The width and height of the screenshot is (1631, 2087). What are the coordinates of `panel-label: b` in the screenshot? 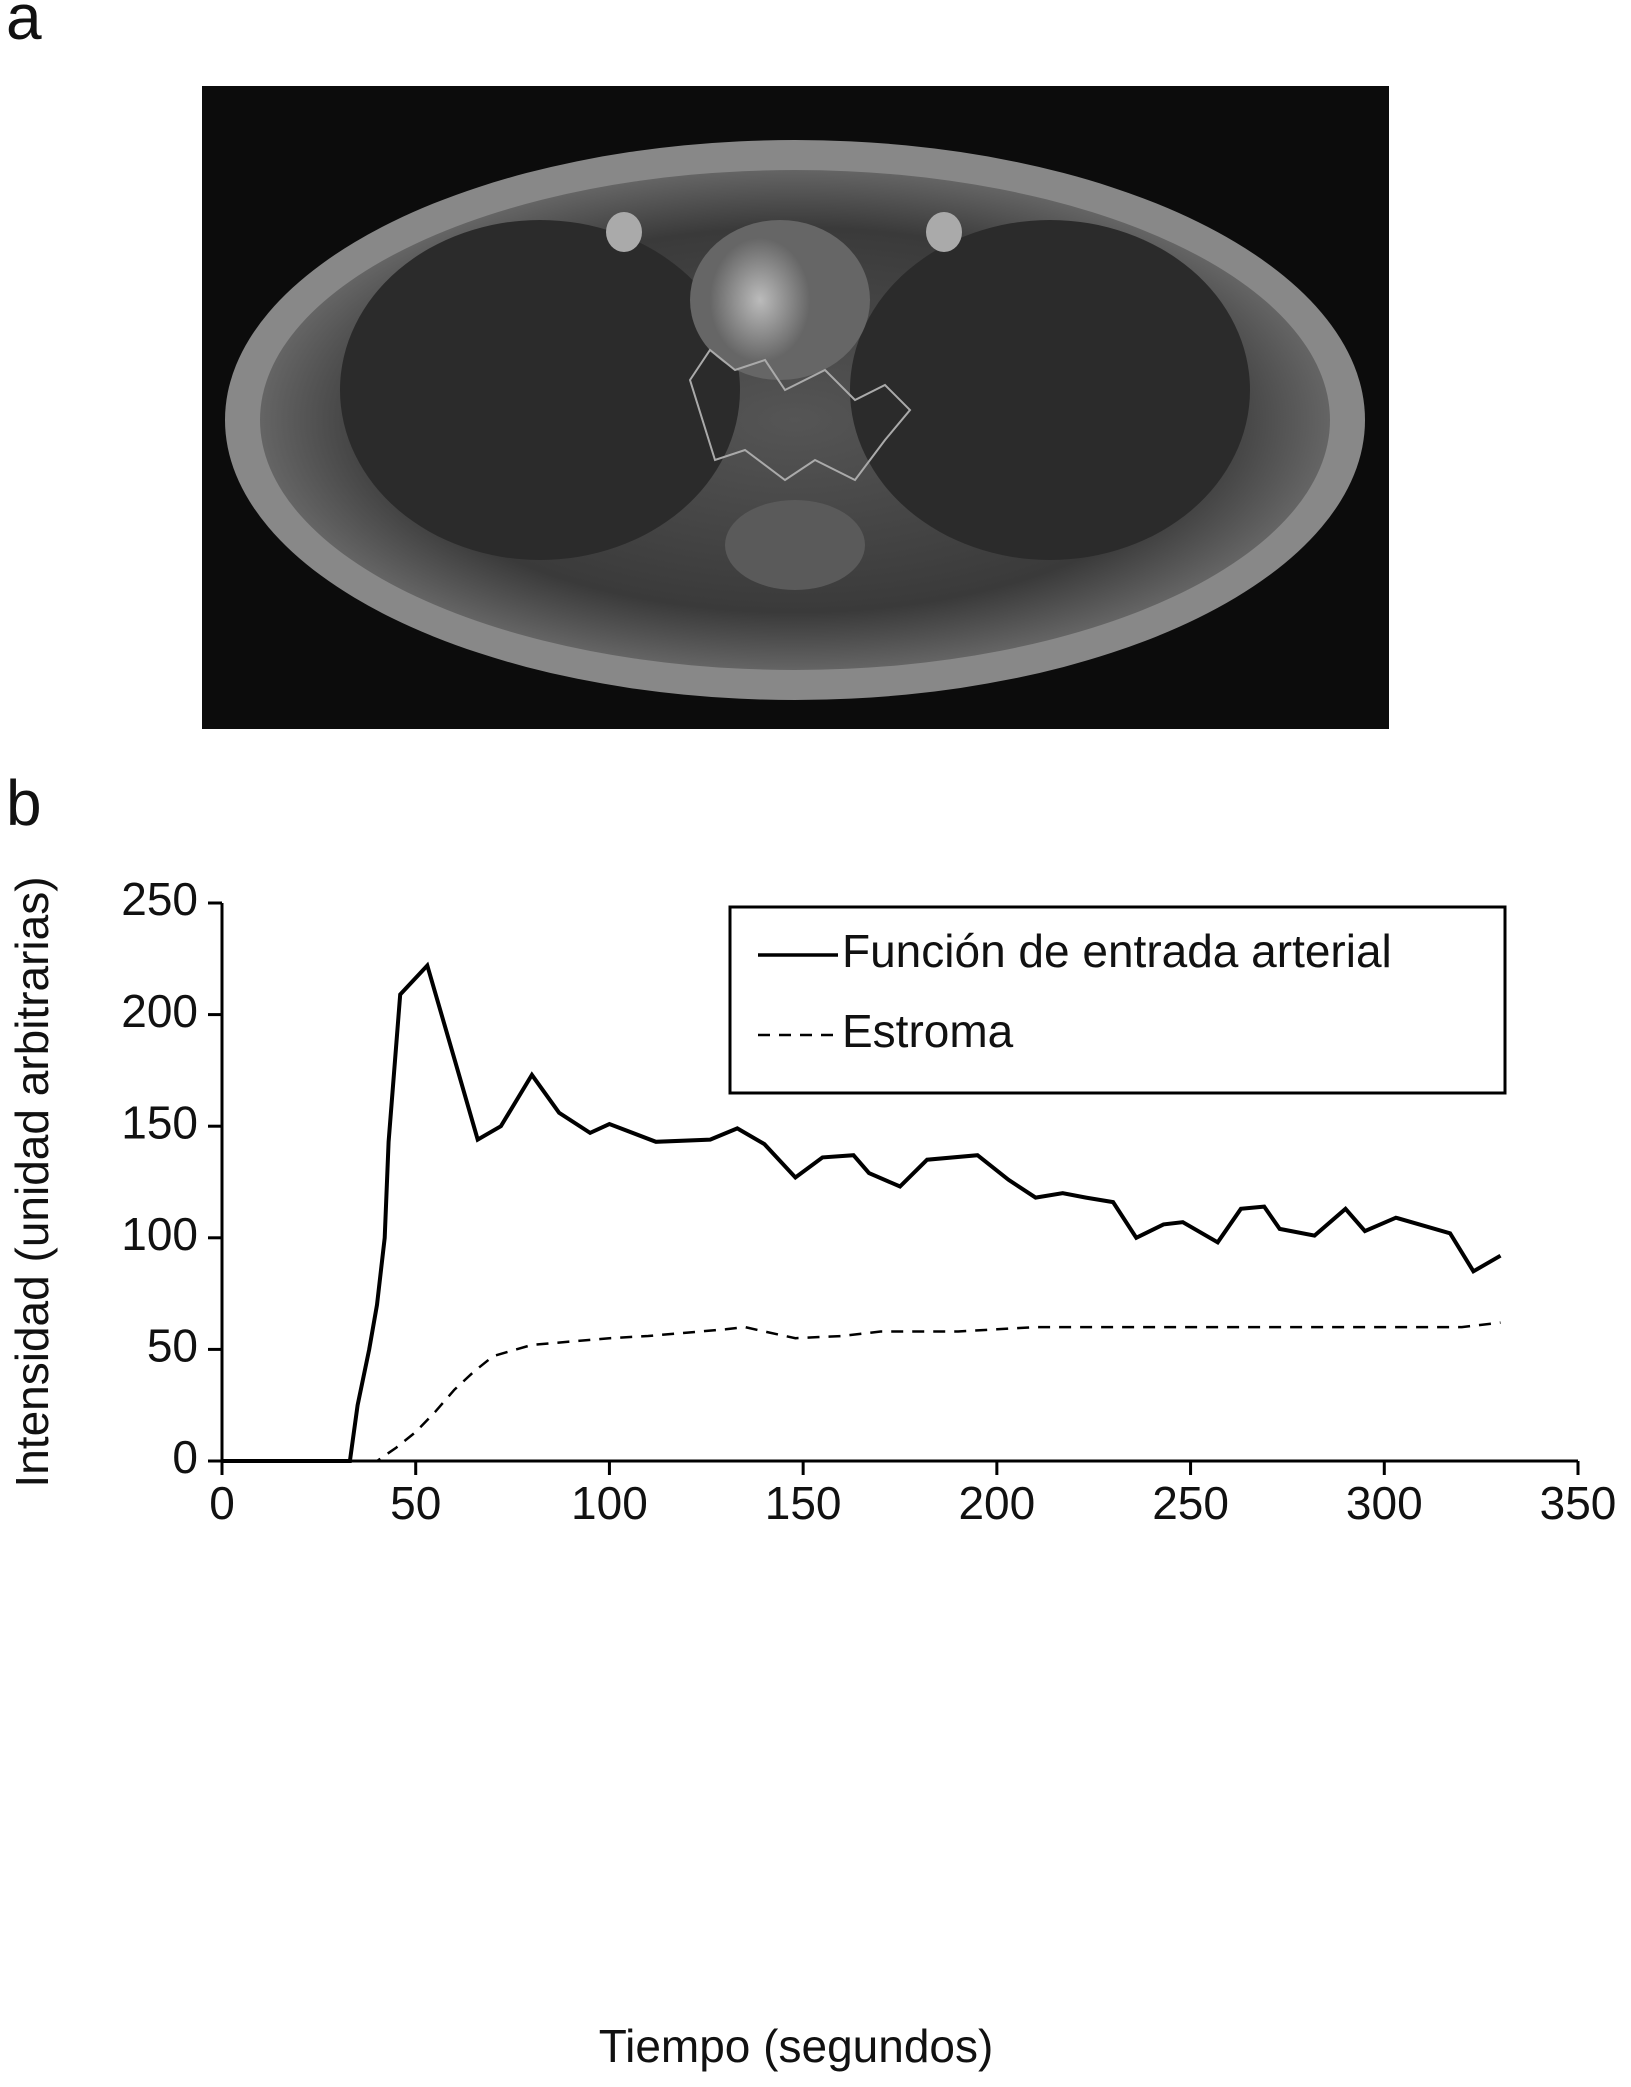 It's located at (24, 803).